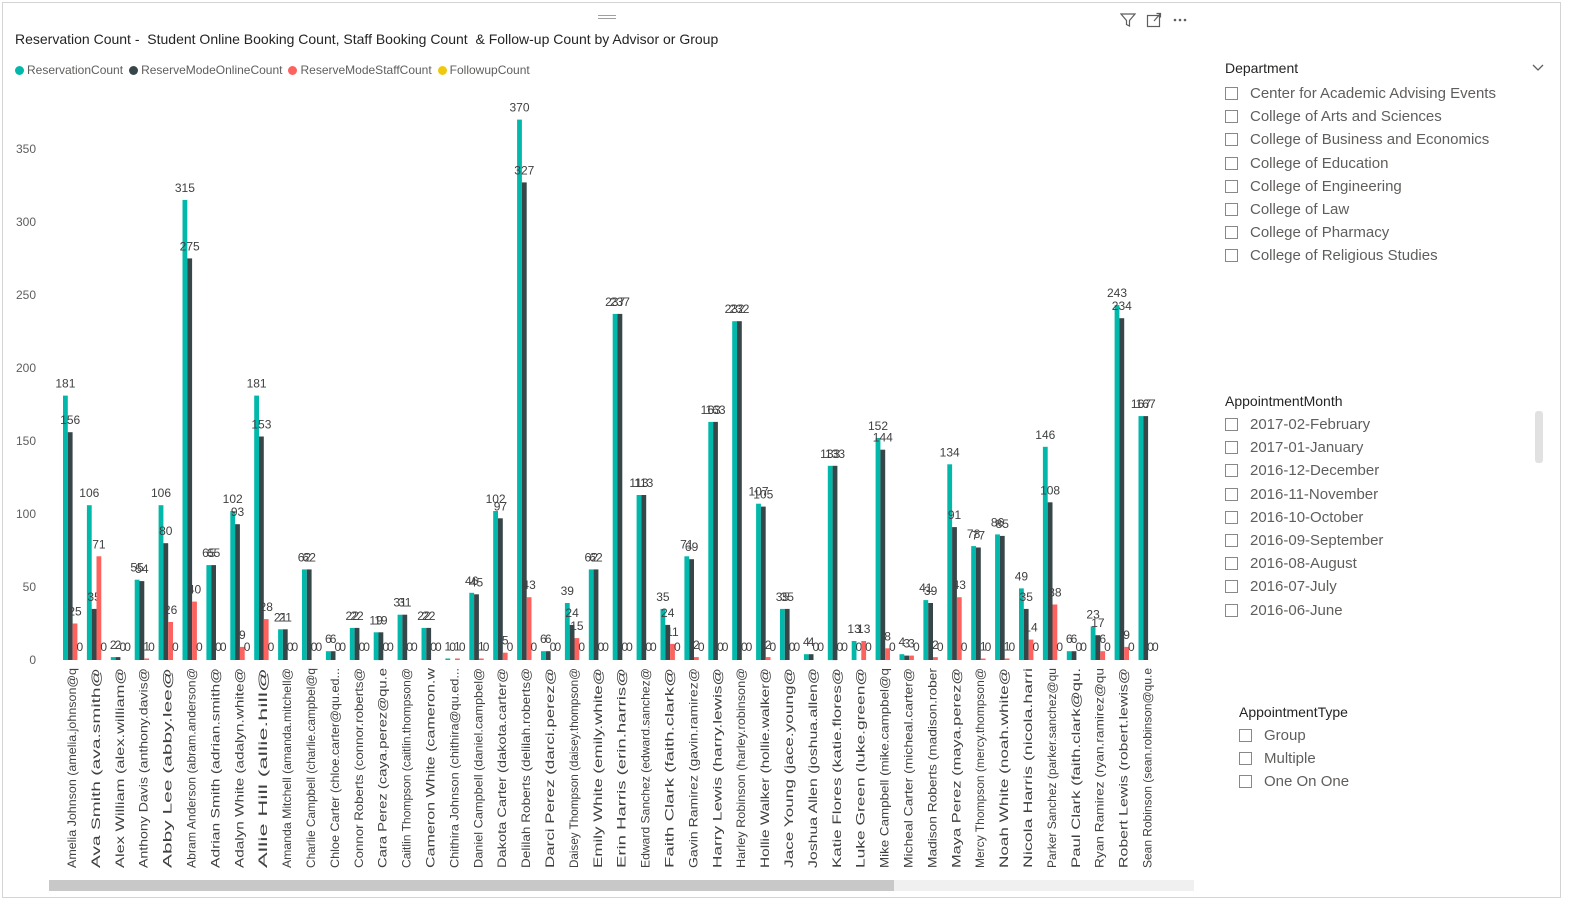  I want to click on month-option: 2017-01-January, so click(1375, 447).